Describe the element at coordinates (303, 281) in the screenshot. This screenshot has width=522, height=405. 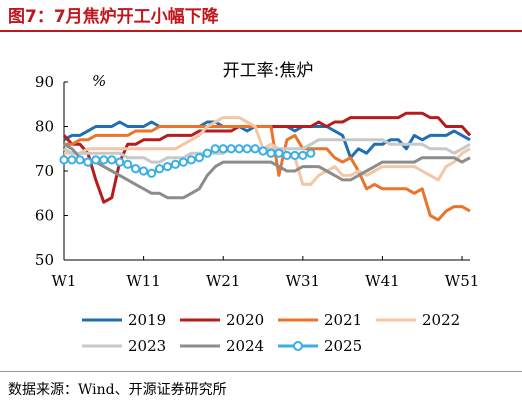
I see `x-tick-label: W31` at that location.